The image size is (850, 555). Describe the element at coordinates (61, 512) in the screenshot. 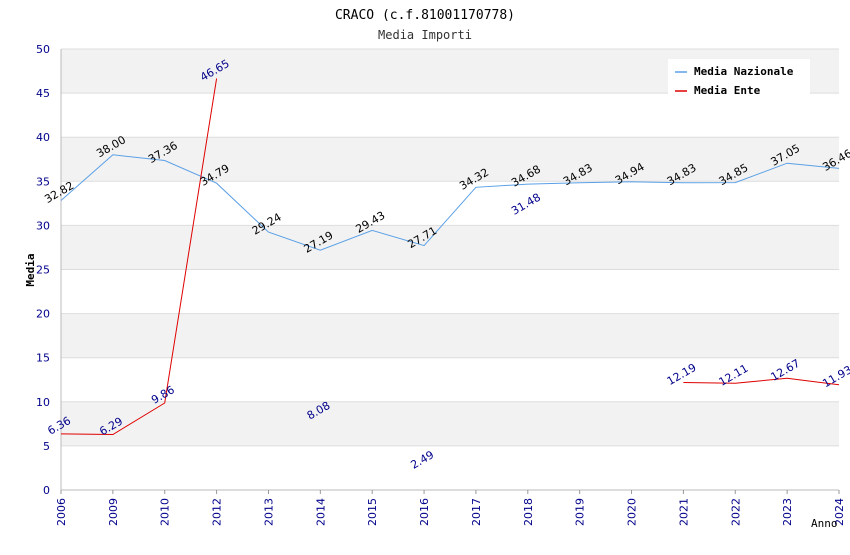

I see `x-tick-label: 2006` at that location.